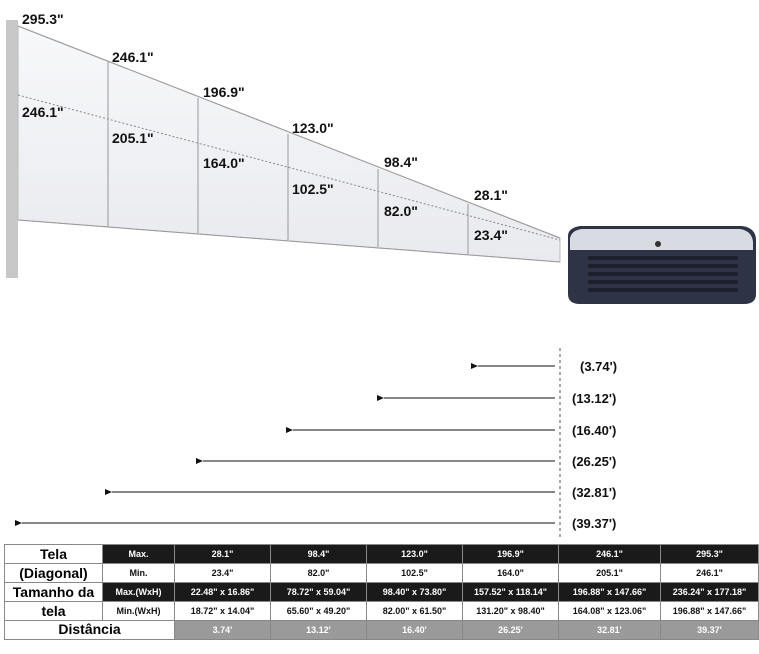 Image resolution: width=759 pixels, height=654 pixels. Describe the element at coordinates (313, 189) in the screenshot. I see `min-label-4: 102.5"` at that location.